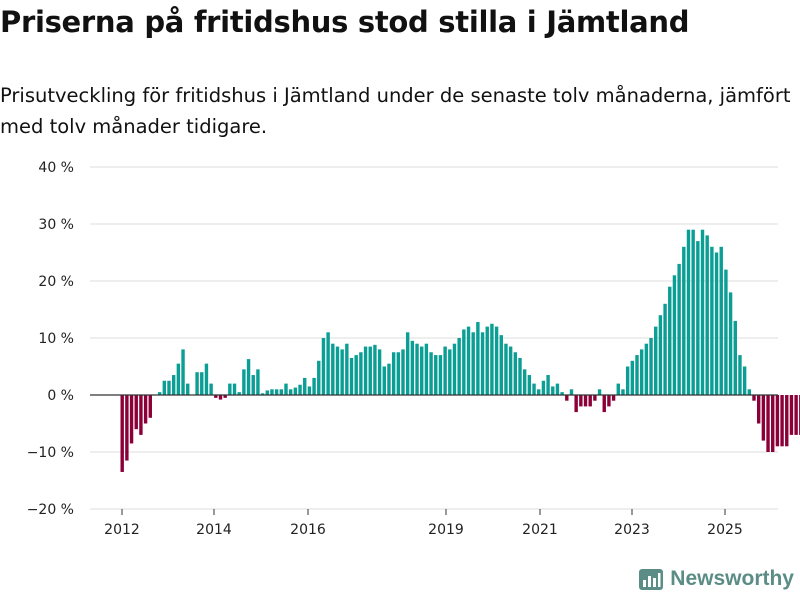  I want to click on x-axis: 2012 2014 2016 2019 2021 2023 2025, so click(423, 523).